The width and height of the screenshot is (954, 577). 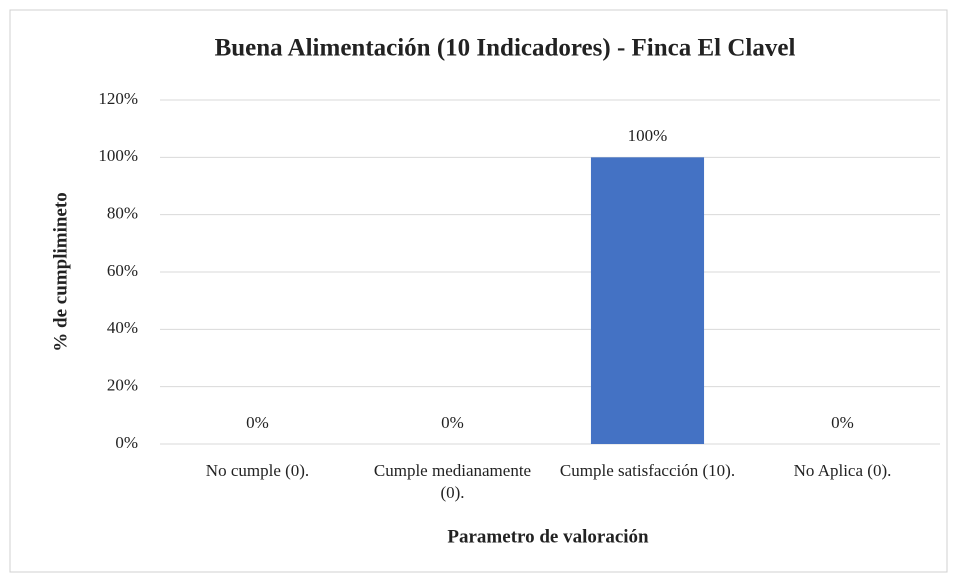 I want to click on x-tick-label: Cumple medianamente (0)., so click(x=452, y=481).